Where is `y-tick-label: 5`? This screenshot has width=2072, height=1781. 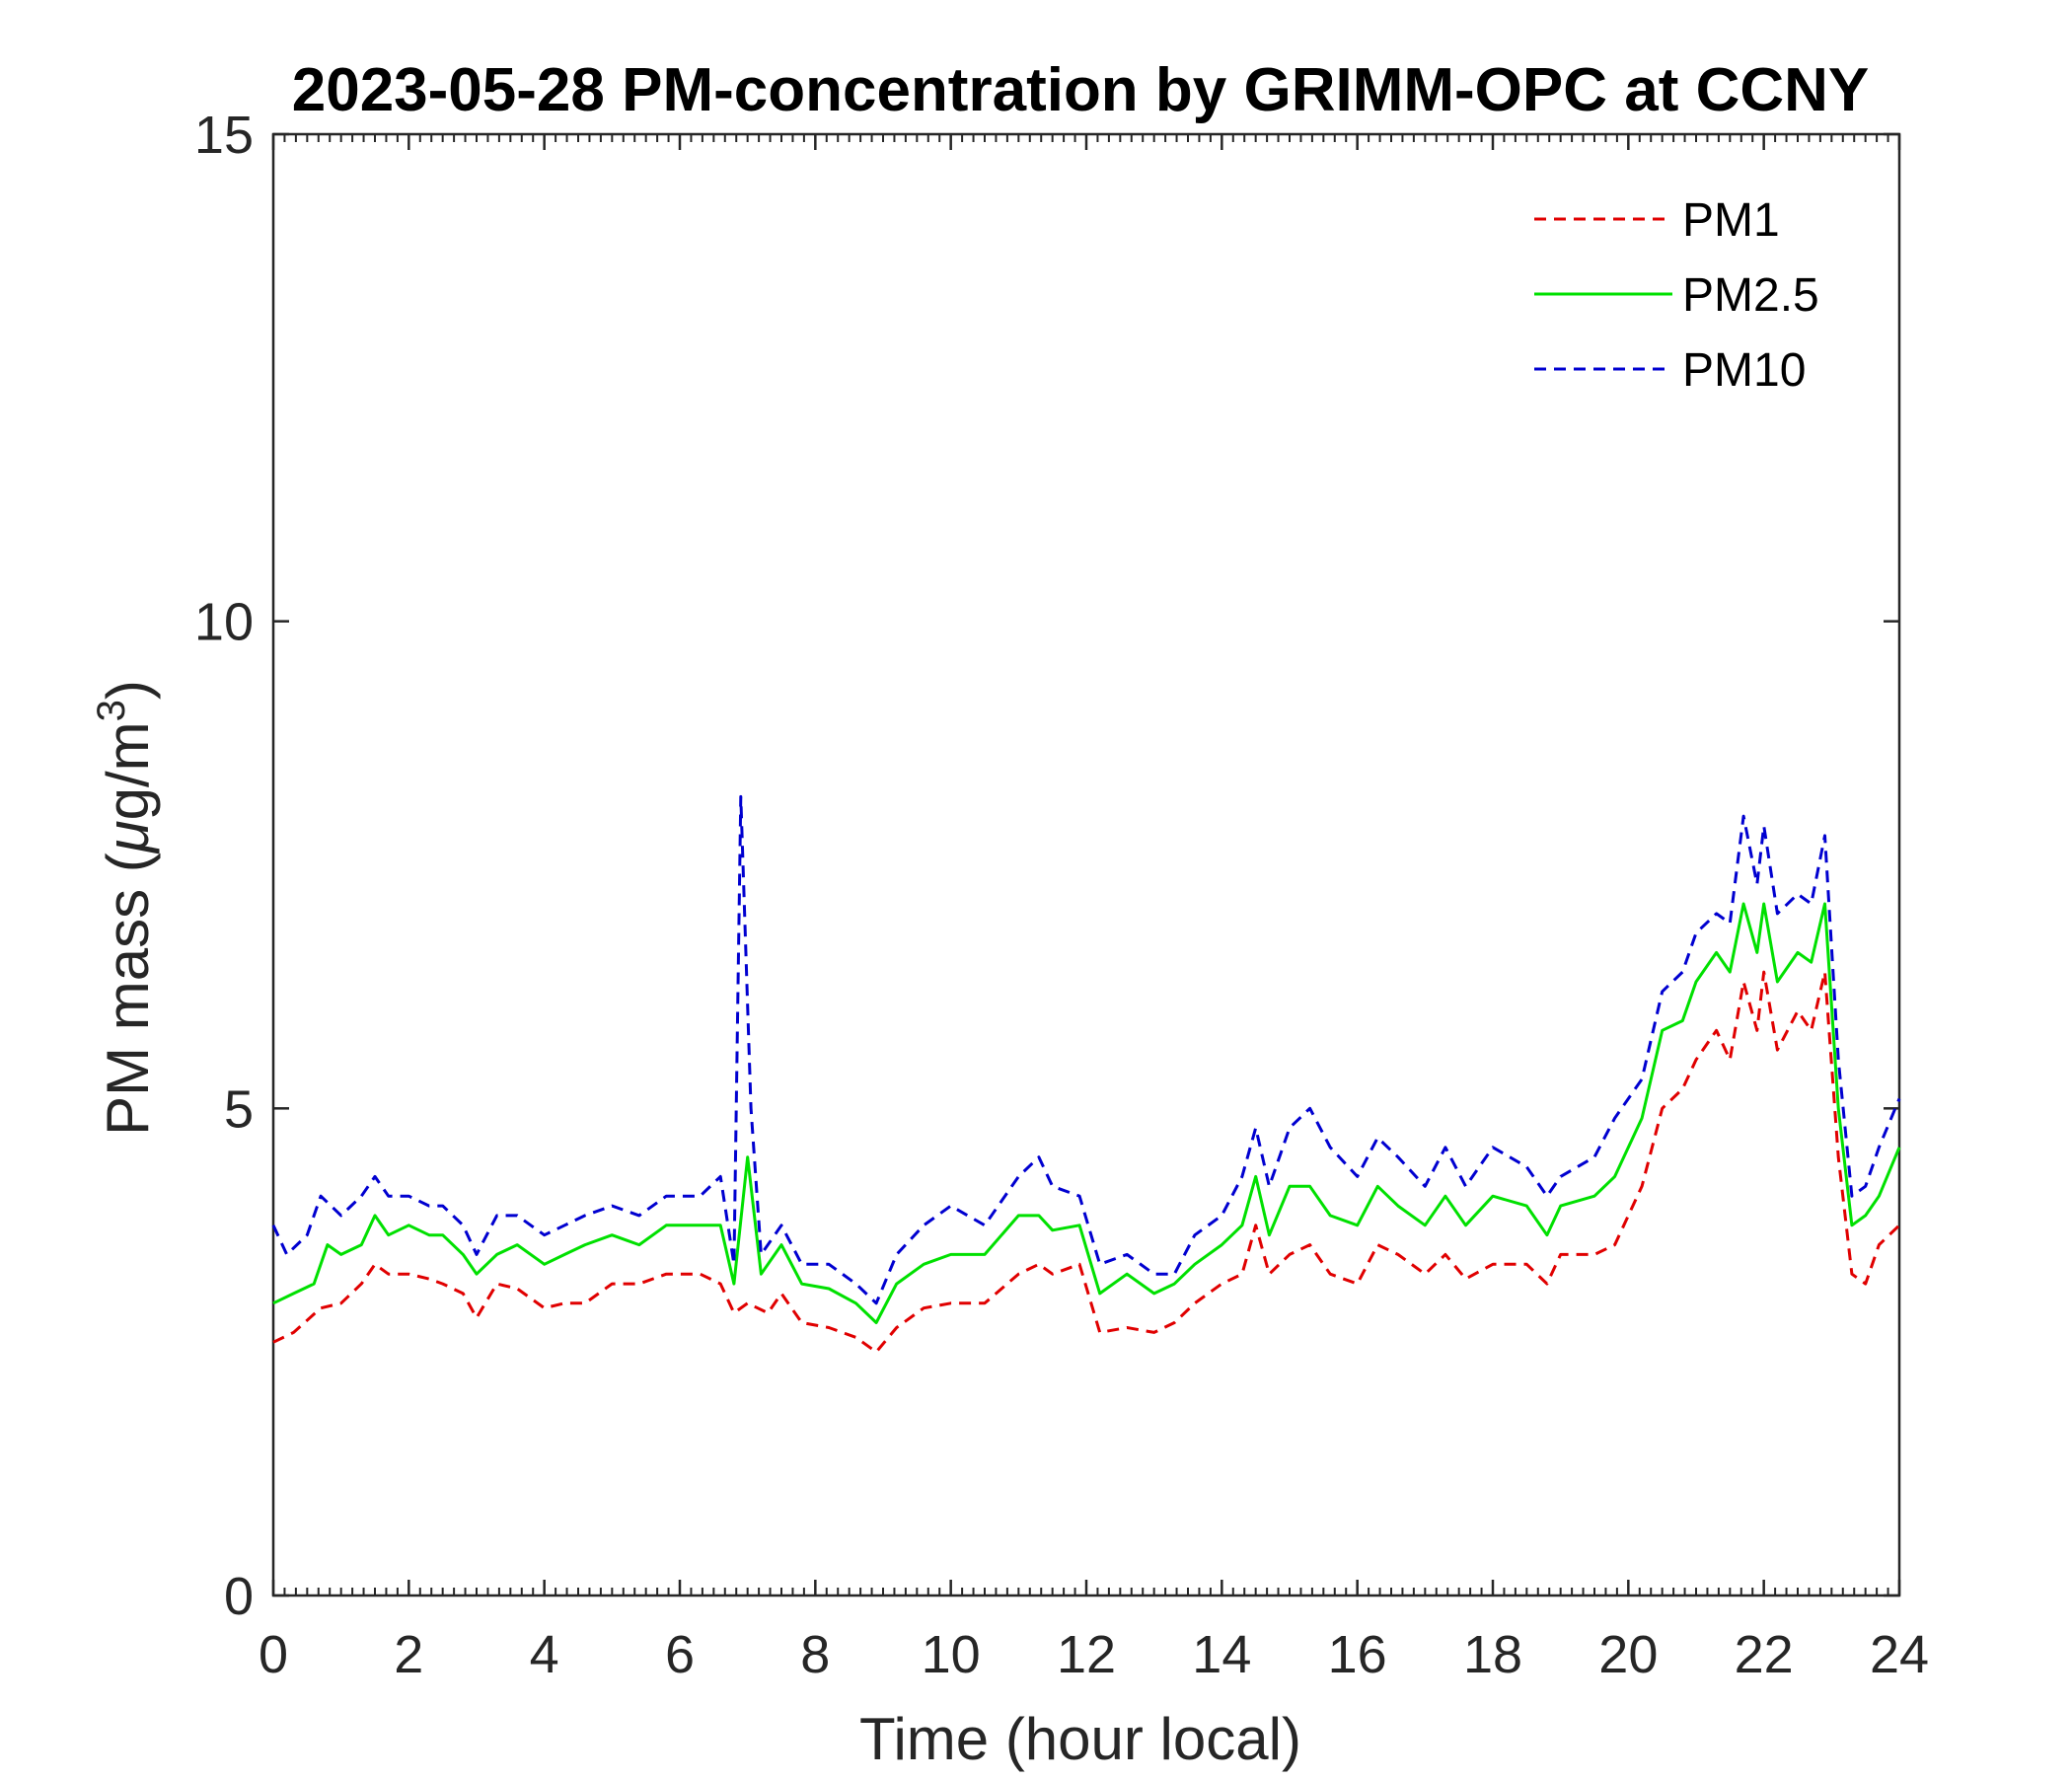 y-tick-label: 5 is located at coordinates (239, 1109).